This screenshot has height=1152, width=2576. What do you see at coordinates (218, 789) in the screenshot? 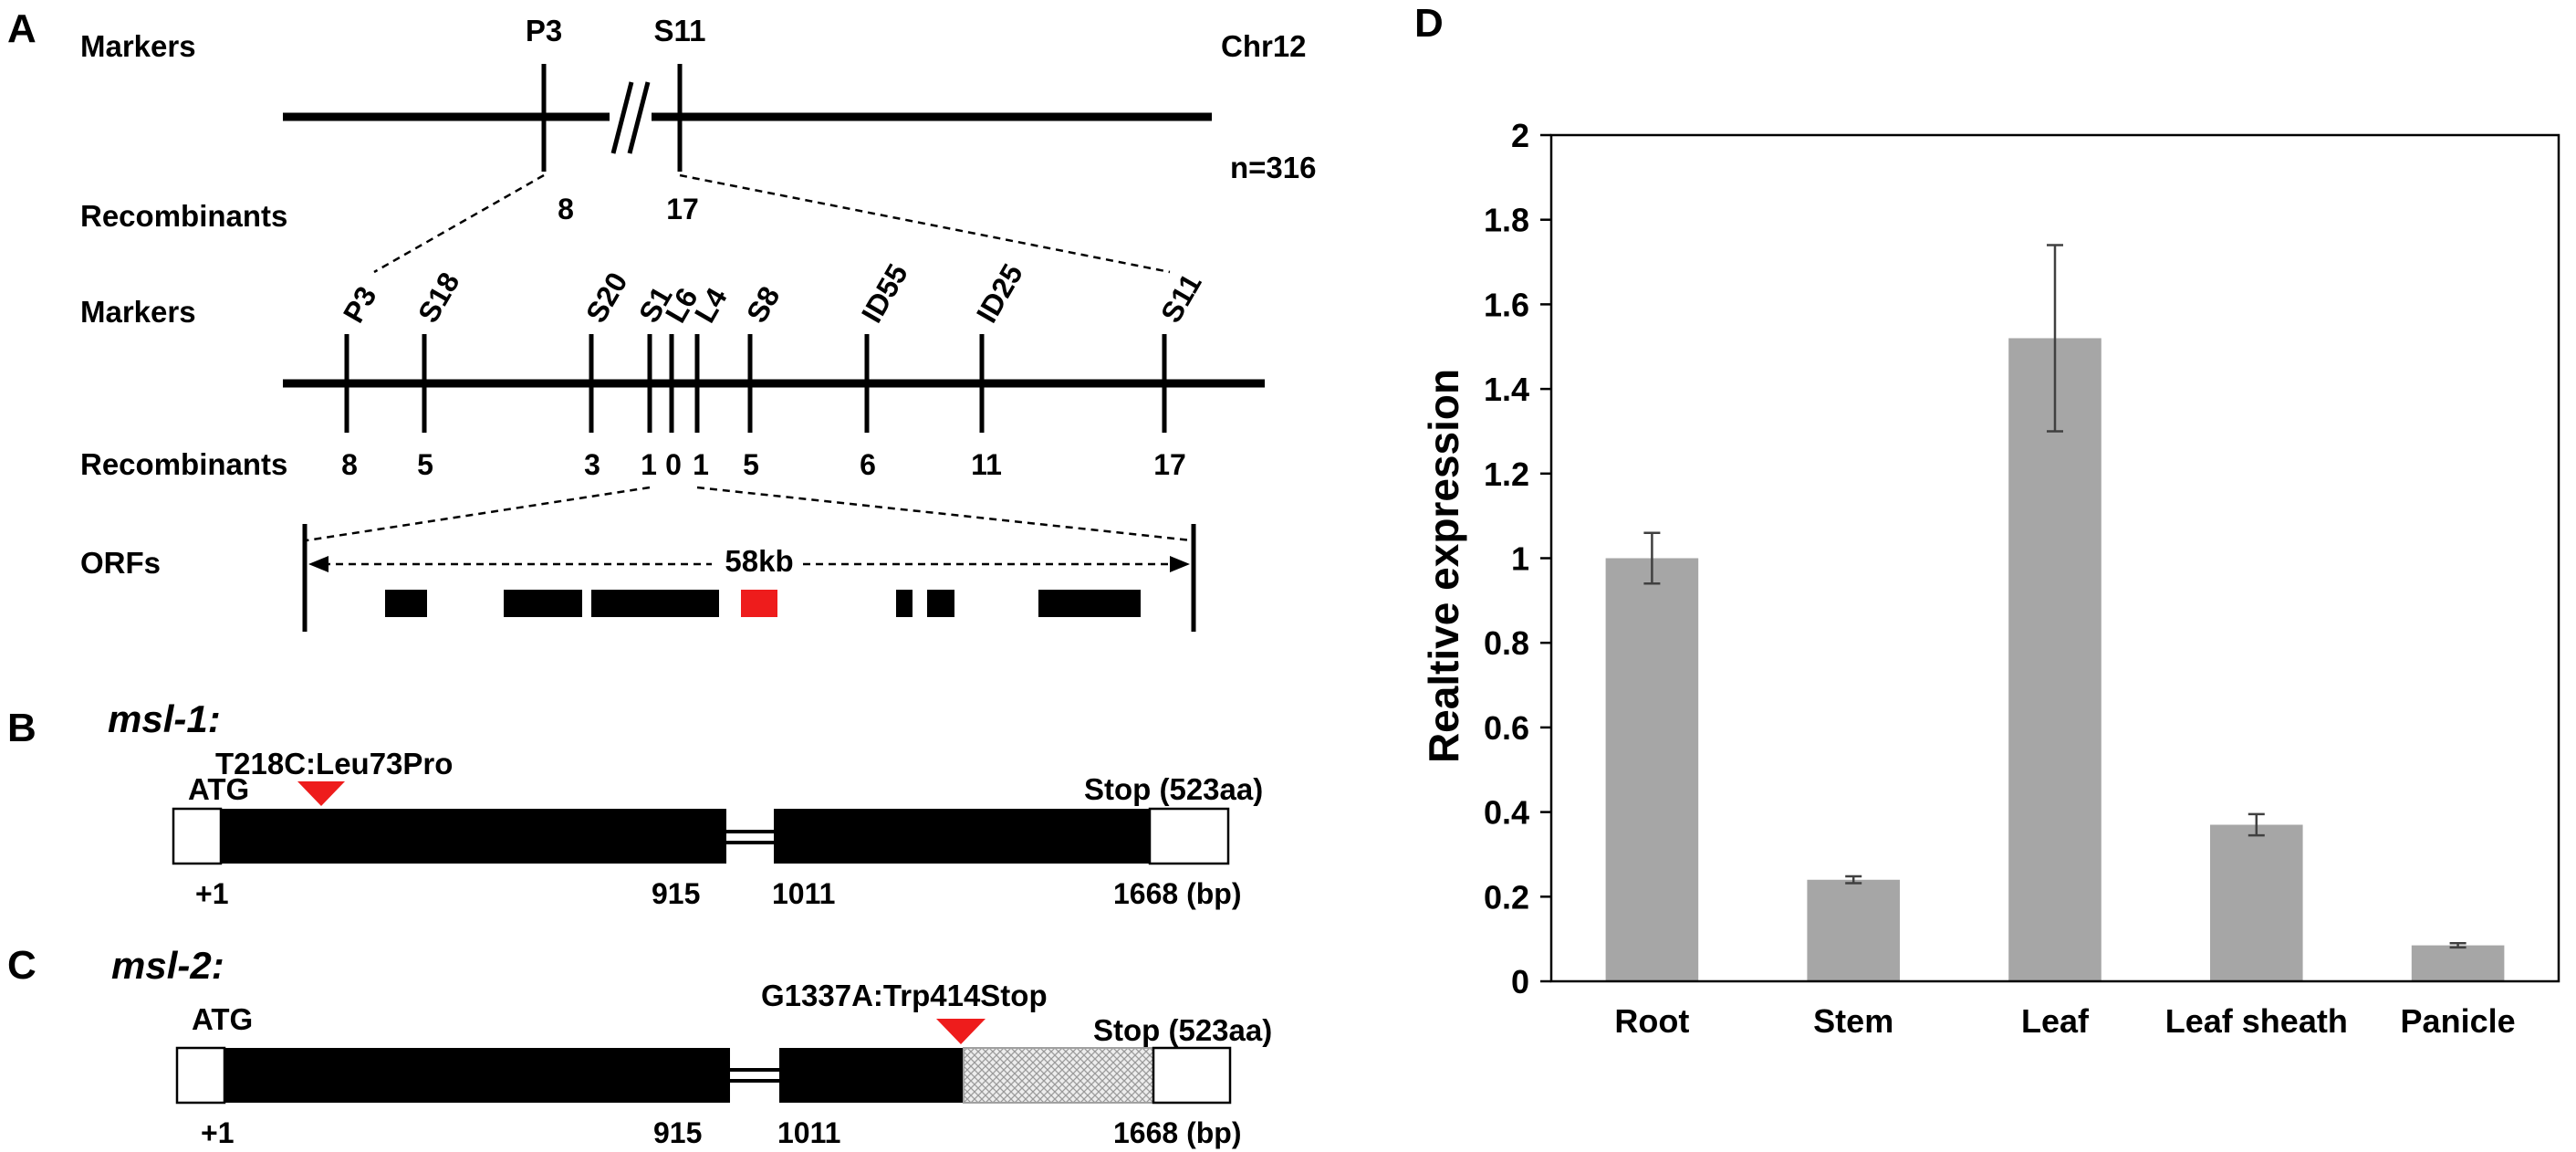
I see `start-codon-msl1: ATG` at bounding box center [218, 789].